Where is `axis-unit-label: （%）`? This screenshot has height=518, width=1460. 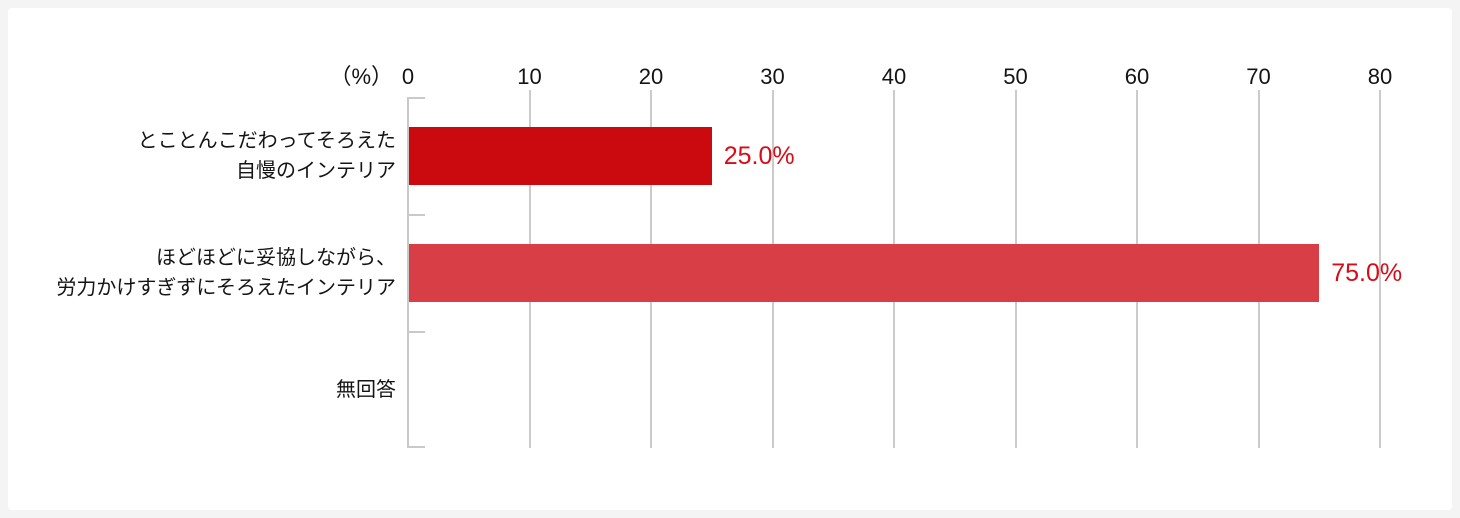 axis-unit-label: （%） is located at coordinates (361, 76).